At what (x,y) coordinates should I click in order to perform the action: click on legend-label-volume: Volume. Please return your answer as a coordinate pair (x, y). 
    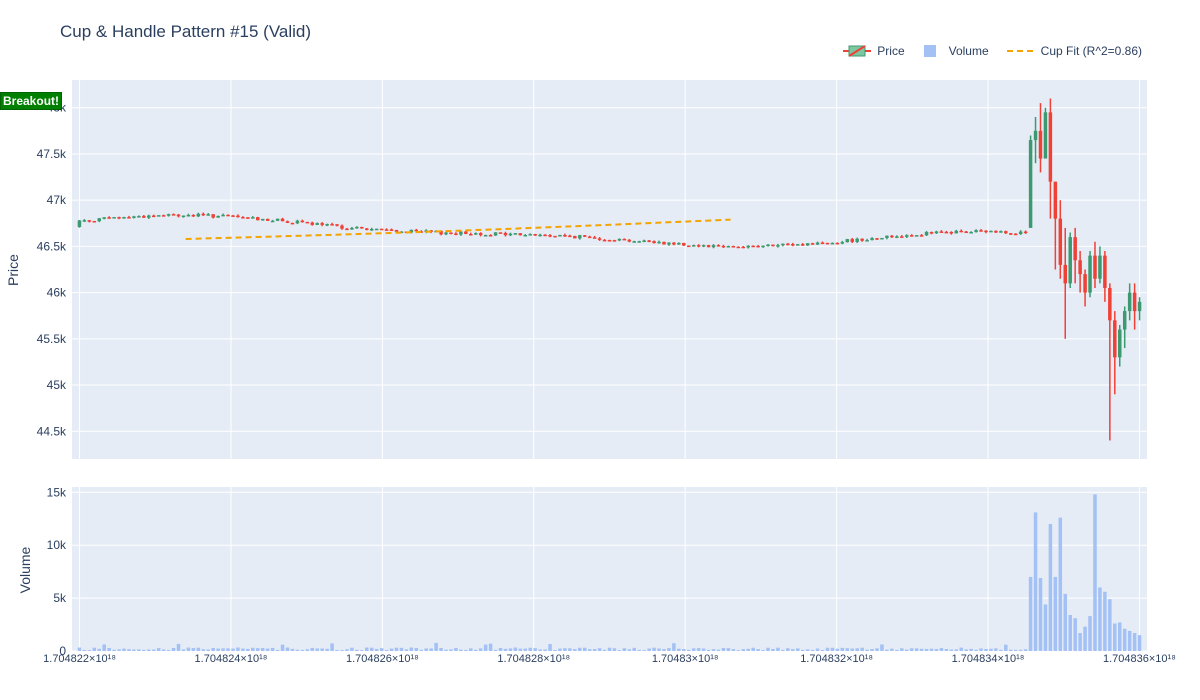
    Looking at the image, I should click on (968, 51).